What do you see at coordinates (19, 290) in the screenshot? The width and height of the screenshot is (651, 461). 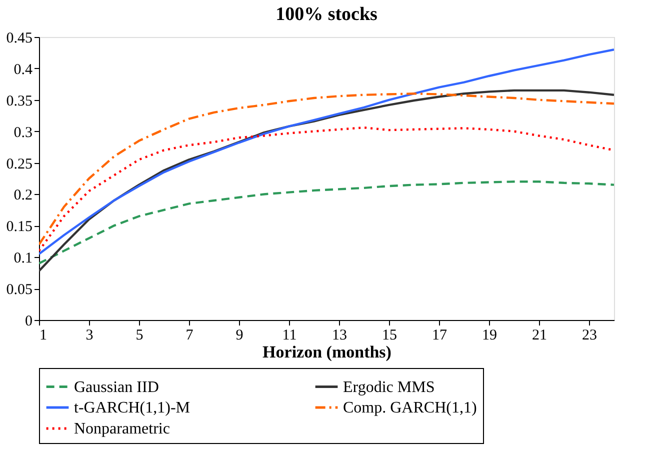 I see `y-tick-label: 0.05` at bounding box center [19, 290].